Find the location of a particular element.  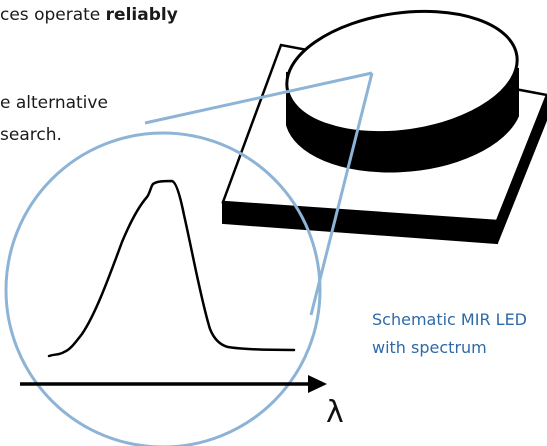

axis-arrowhead is located at coordinates (317, 384).